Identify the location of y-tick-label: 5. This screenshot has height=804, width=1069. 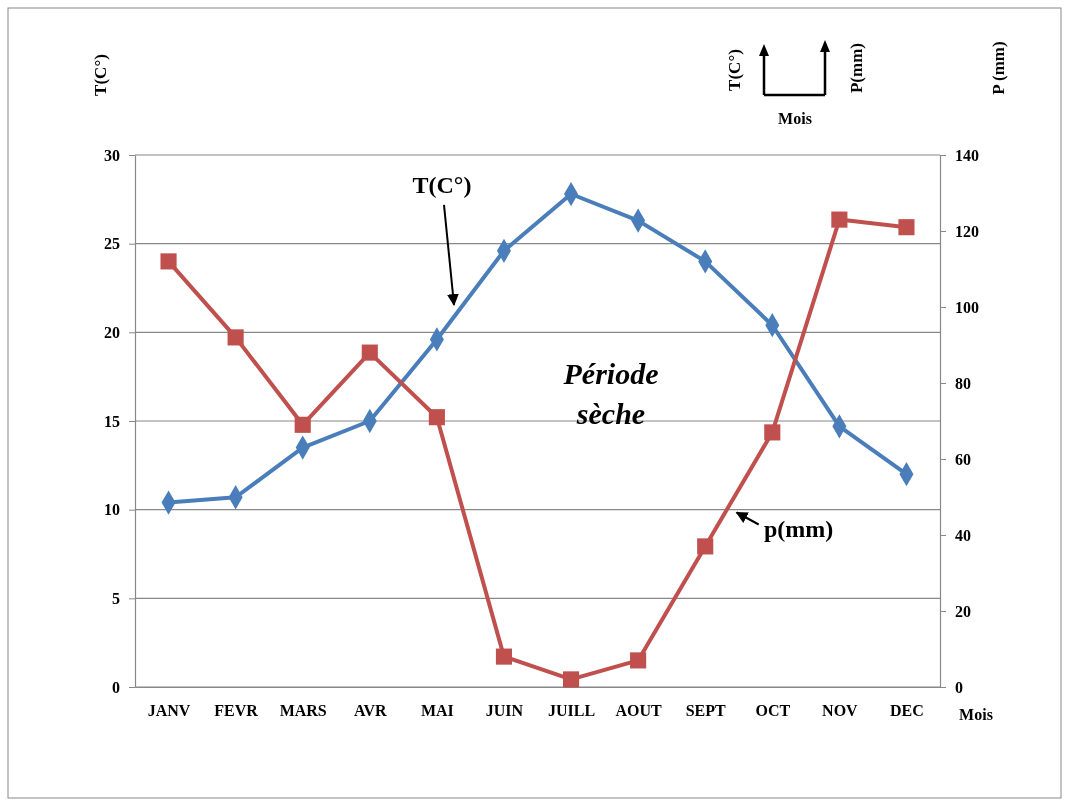
(116, 598).